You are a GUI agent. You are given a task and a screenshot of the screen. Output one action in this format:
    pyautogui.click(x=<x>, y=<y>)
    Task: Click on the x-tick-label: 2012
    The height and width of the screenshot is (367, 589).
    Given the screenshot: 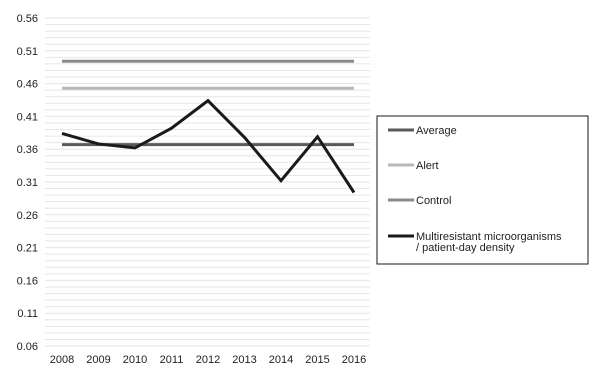 What is the action you would take?
    pyautogui.click(x=208, y=360)
    